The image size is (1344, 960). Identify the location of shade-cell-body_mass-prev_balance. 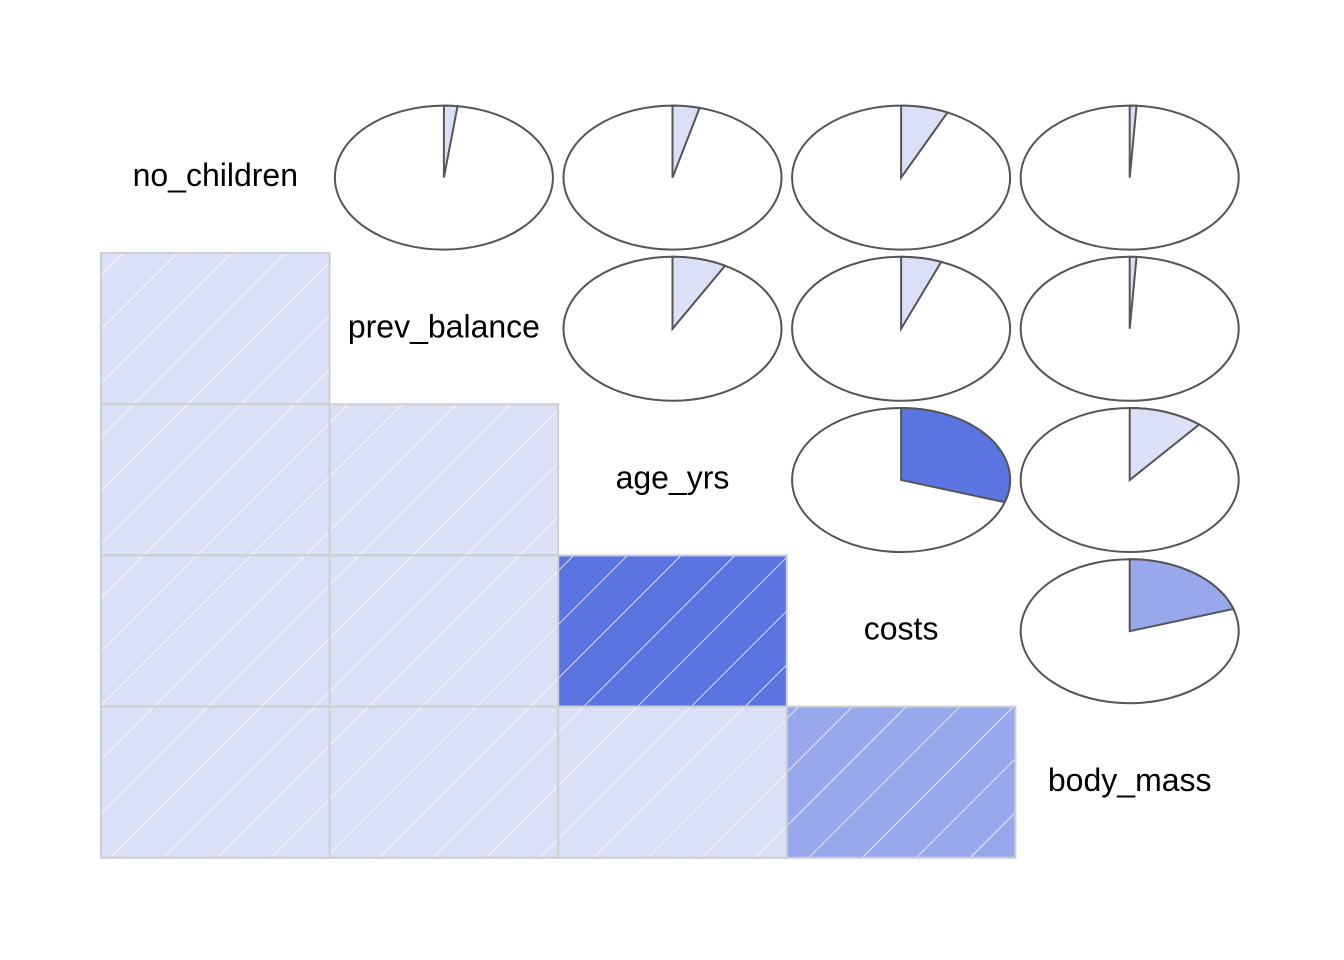
(444, 782).